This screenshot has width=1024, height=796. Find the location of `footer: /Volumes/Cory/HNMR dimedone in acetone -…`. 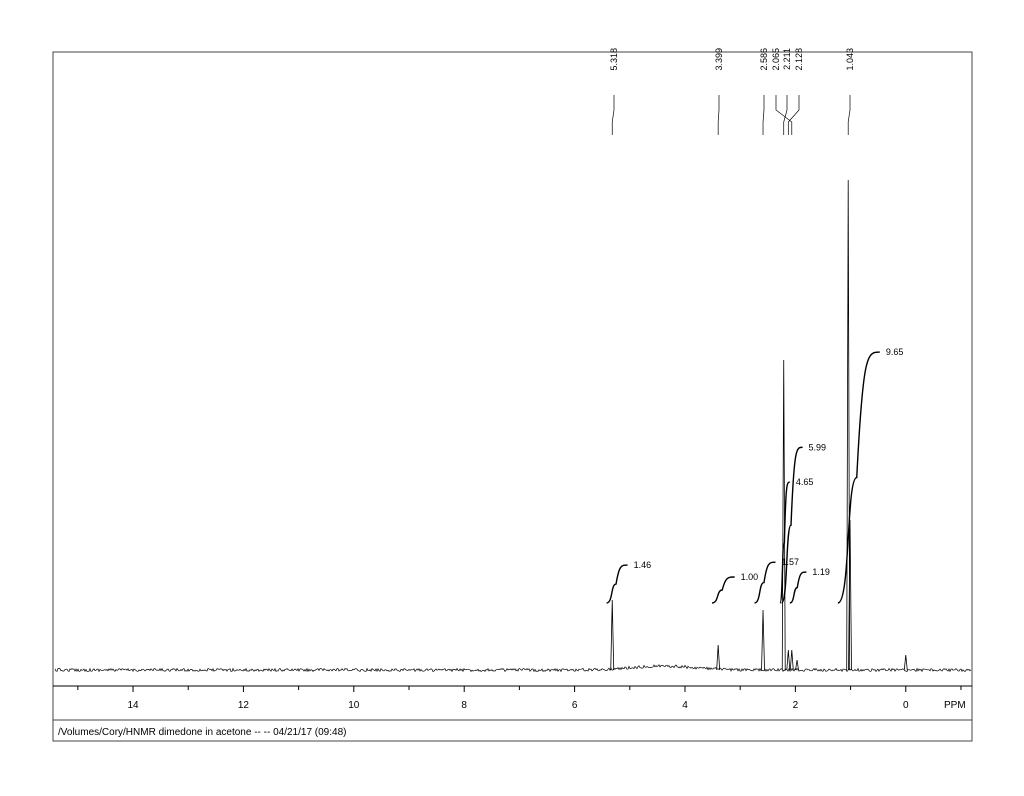

footer: /Volumes/Cory/HNMR dimedone in acetone -… is located at coordinates (202, 732).